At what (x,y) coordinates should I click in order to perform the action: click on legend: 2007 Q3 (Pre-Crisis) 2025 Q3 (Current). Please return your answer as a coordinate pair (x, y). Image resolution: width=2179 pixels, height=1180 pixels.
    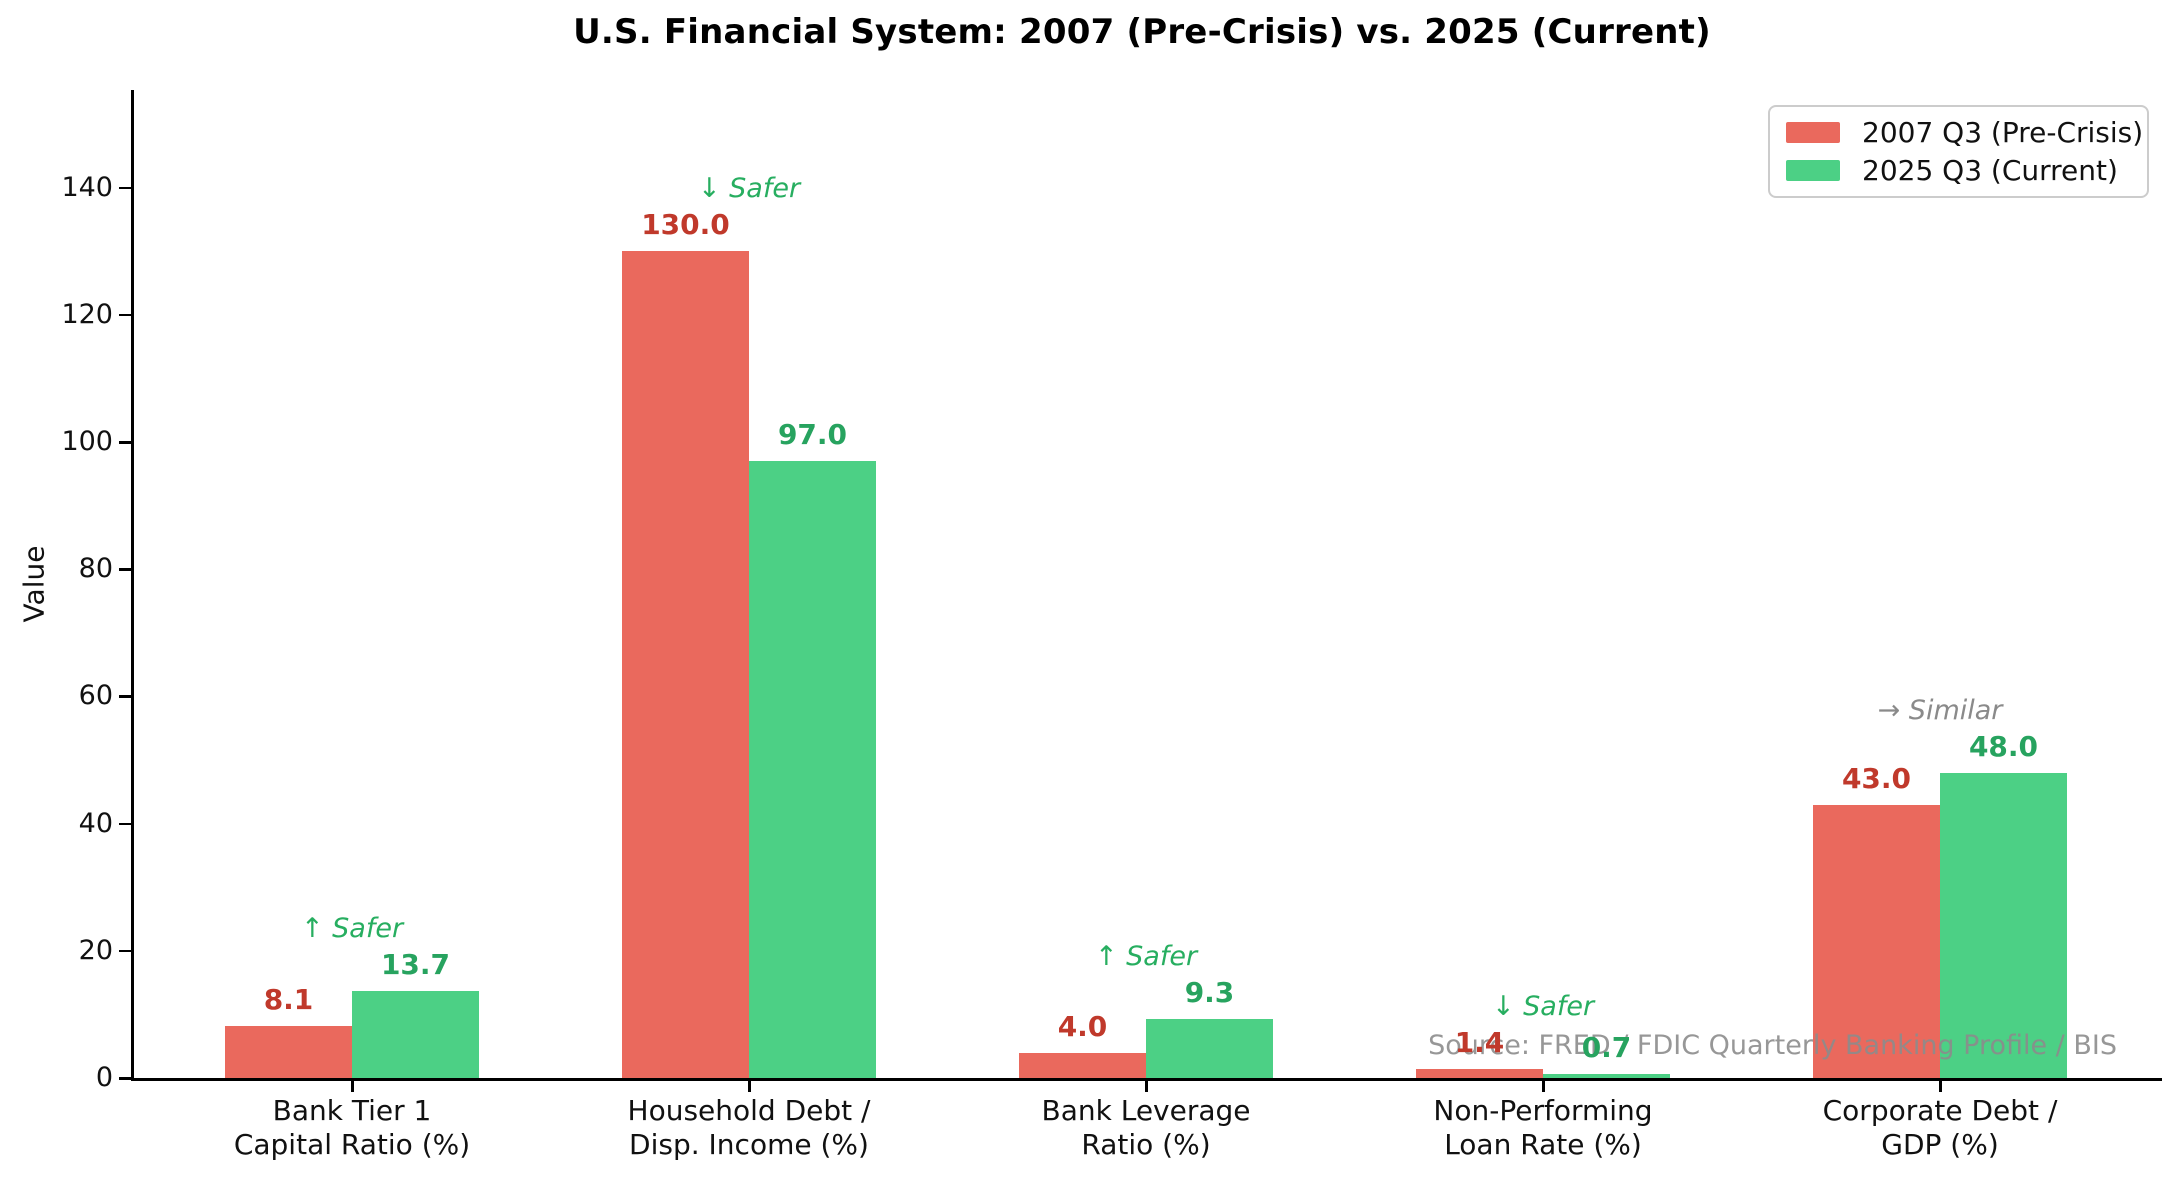
    Looking at the image, I should click on (1958, 151).